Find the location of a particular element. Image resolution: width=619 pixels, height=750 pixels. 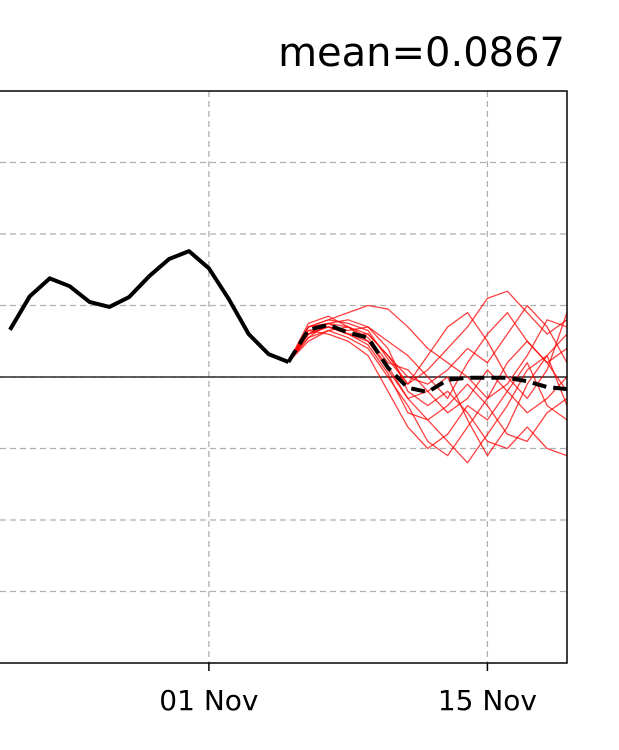

x-tick-label: 15 Nov is located at coordinates (487, 700).